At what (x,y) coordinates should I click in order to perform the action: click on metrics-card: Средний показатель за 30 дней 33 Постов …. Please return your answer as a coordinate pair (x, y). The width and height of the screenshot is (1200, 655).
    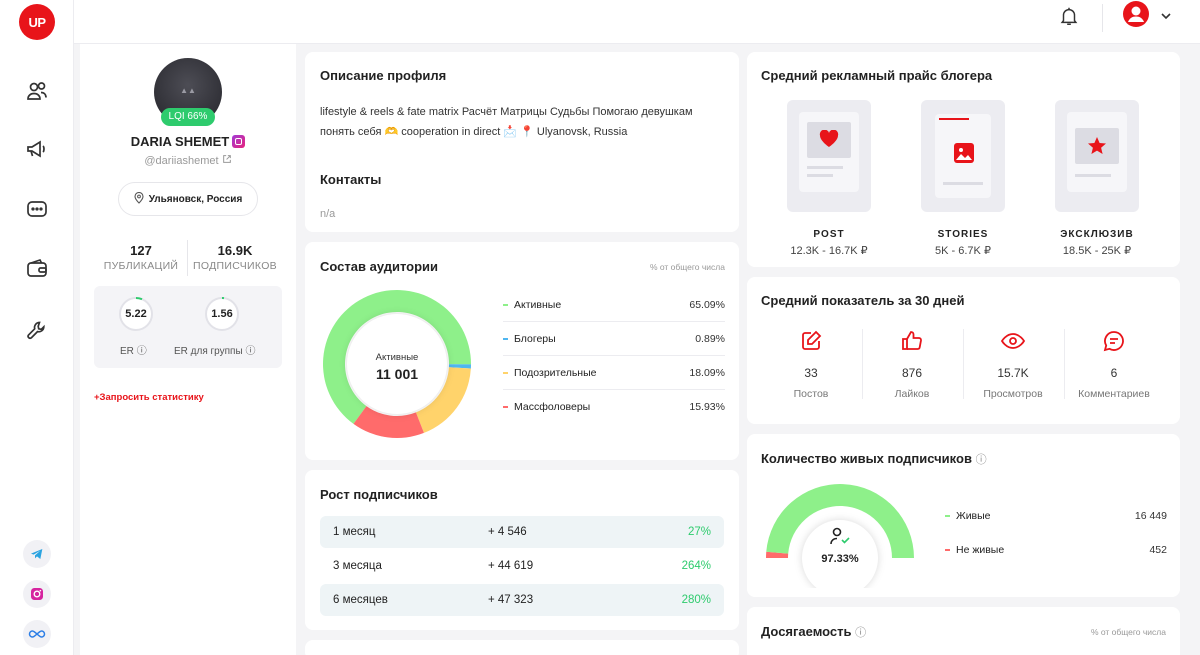
    Looking at the image, I should click on (963, 350).